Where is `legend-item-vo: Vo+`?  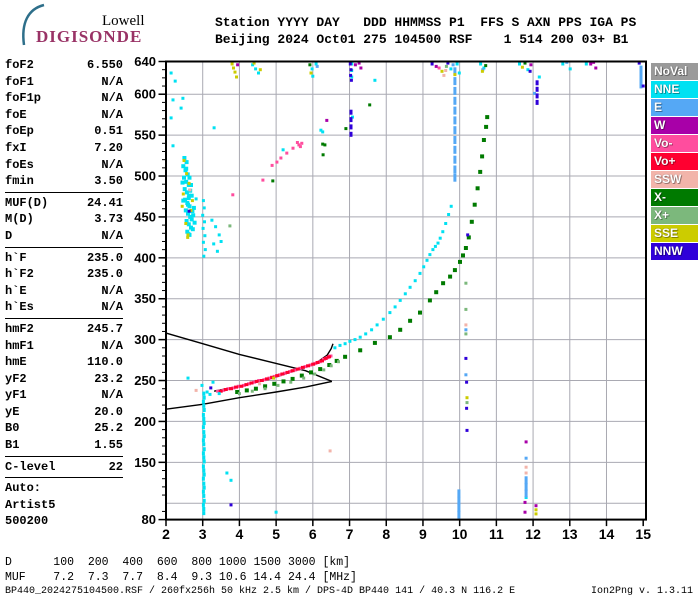
legend-item-vo: Vo+ is located at coordinates (674, 161).